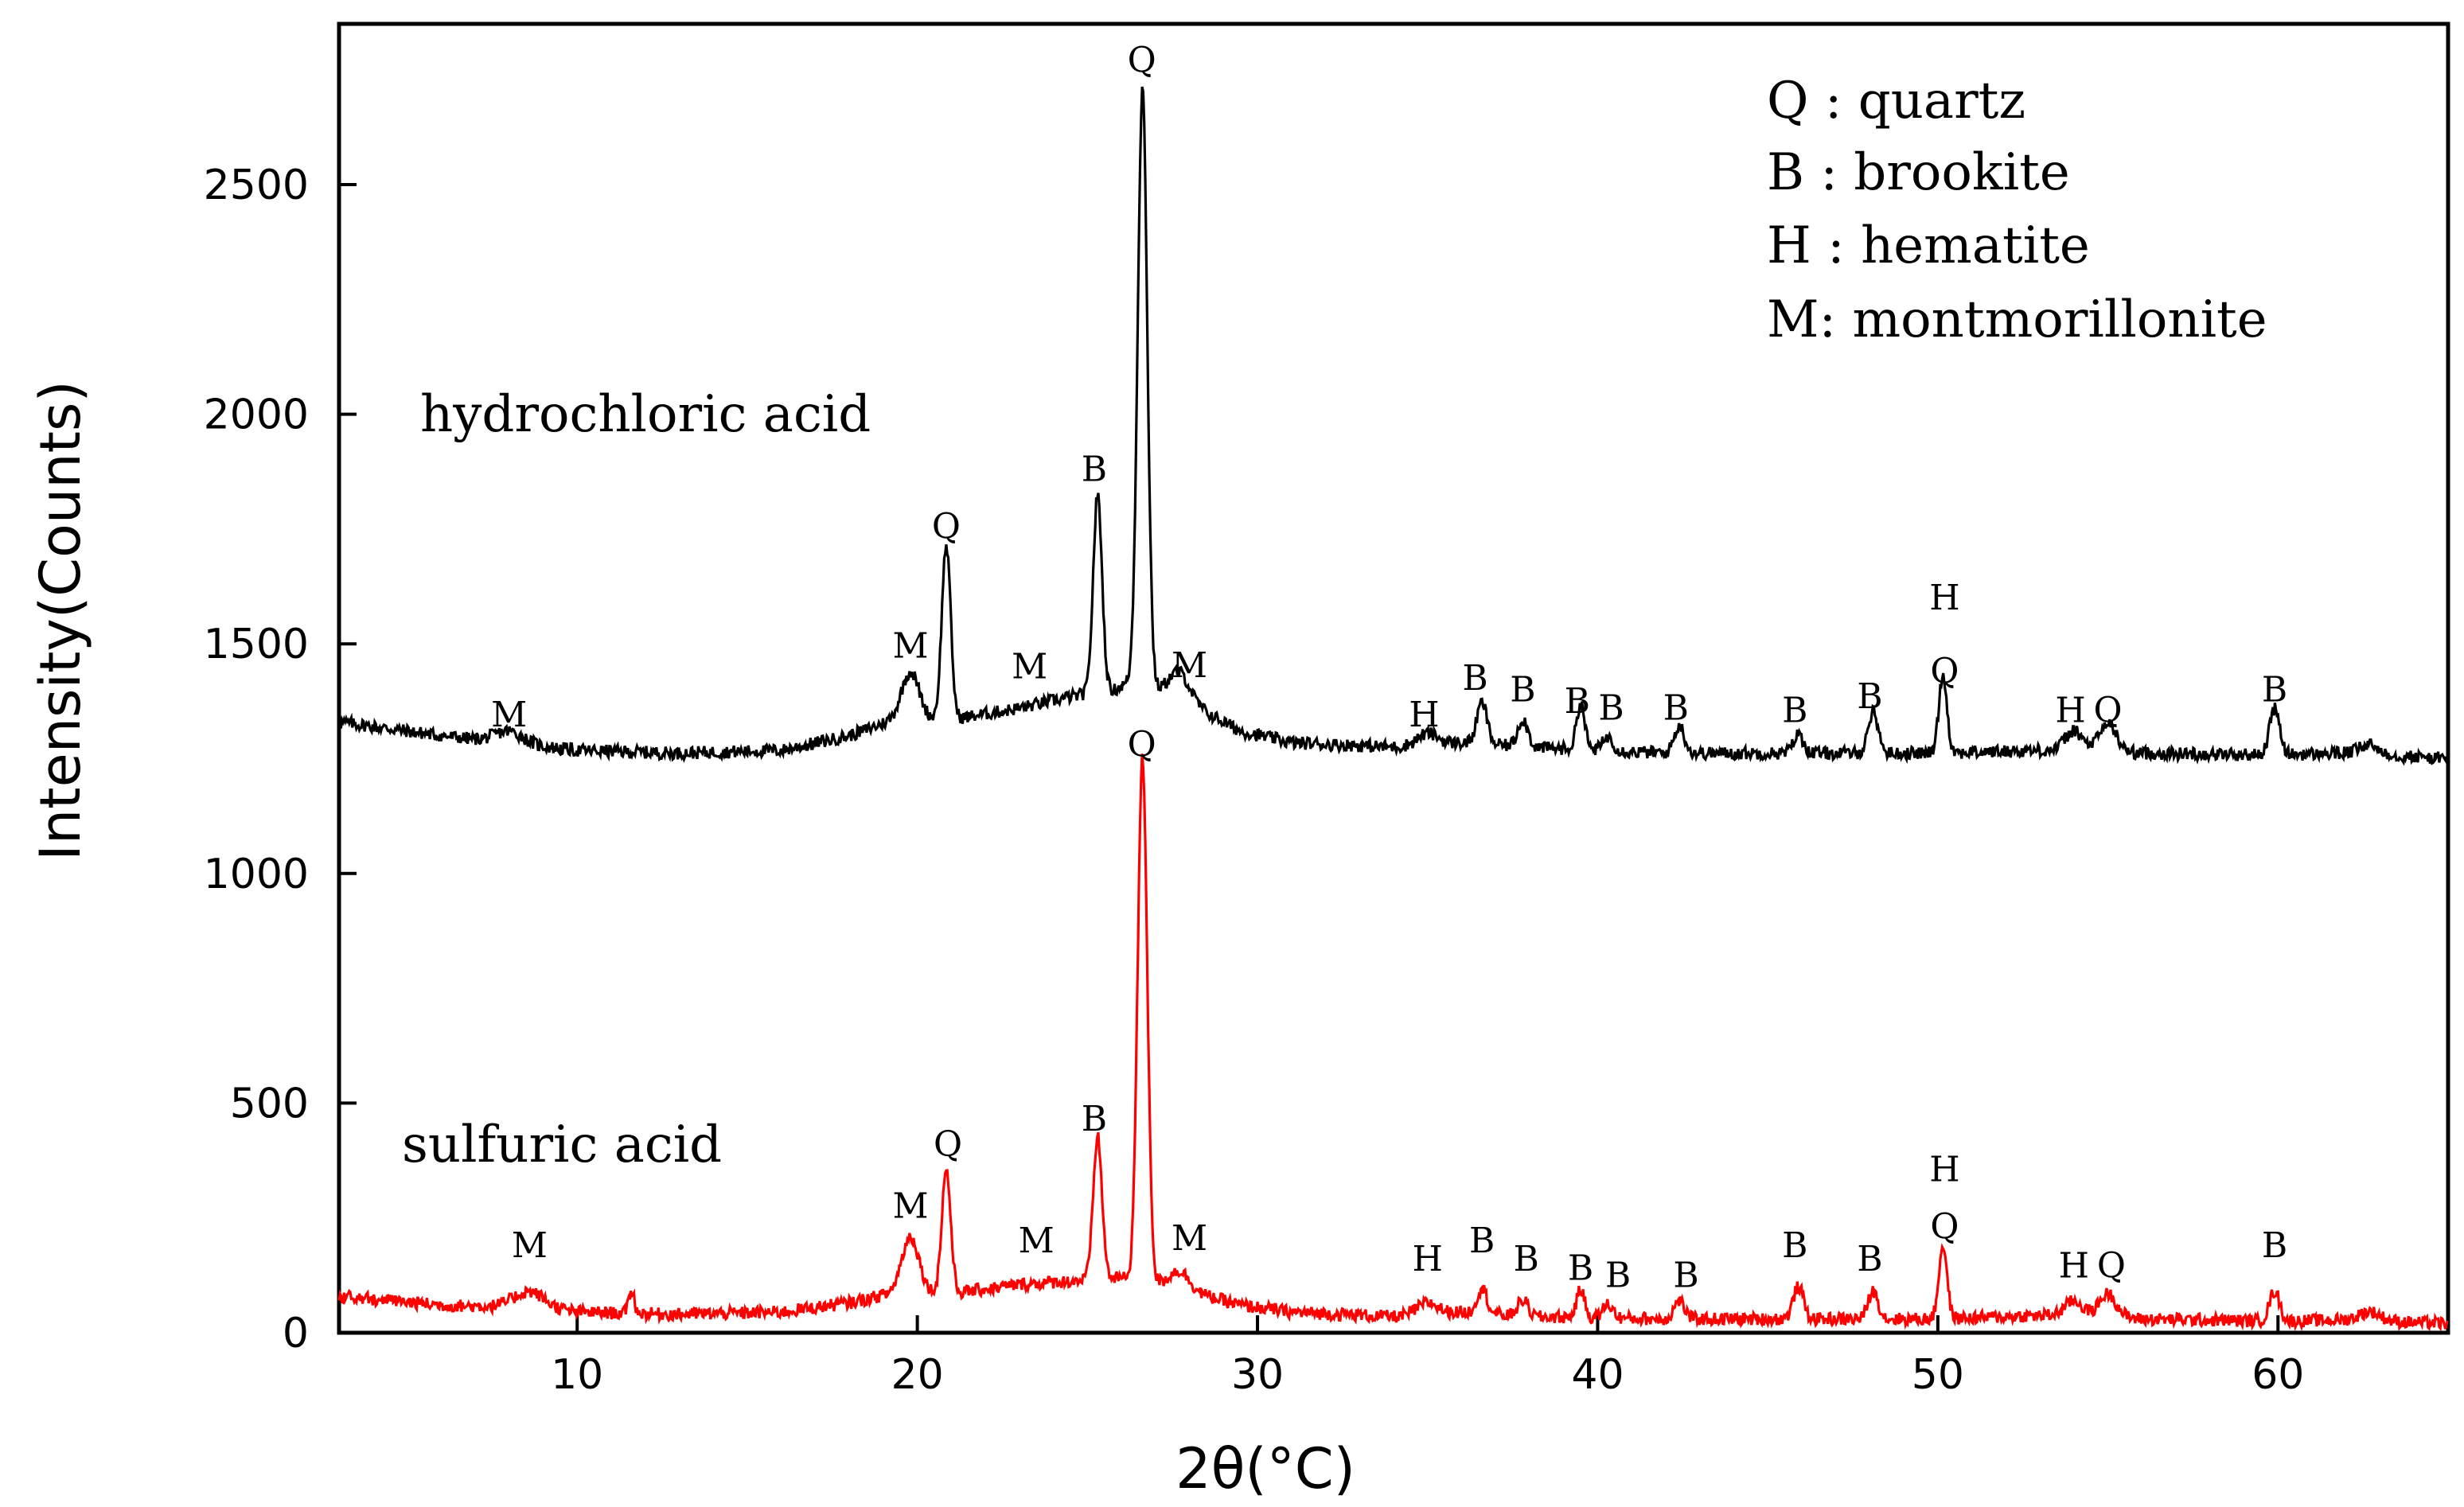 Image resolution: width=2464 pixels, height=1507 pixels. Describe the element at coordinates (1598, 1375) in the screenshot. I see `x-tick-label: 40` at that location.